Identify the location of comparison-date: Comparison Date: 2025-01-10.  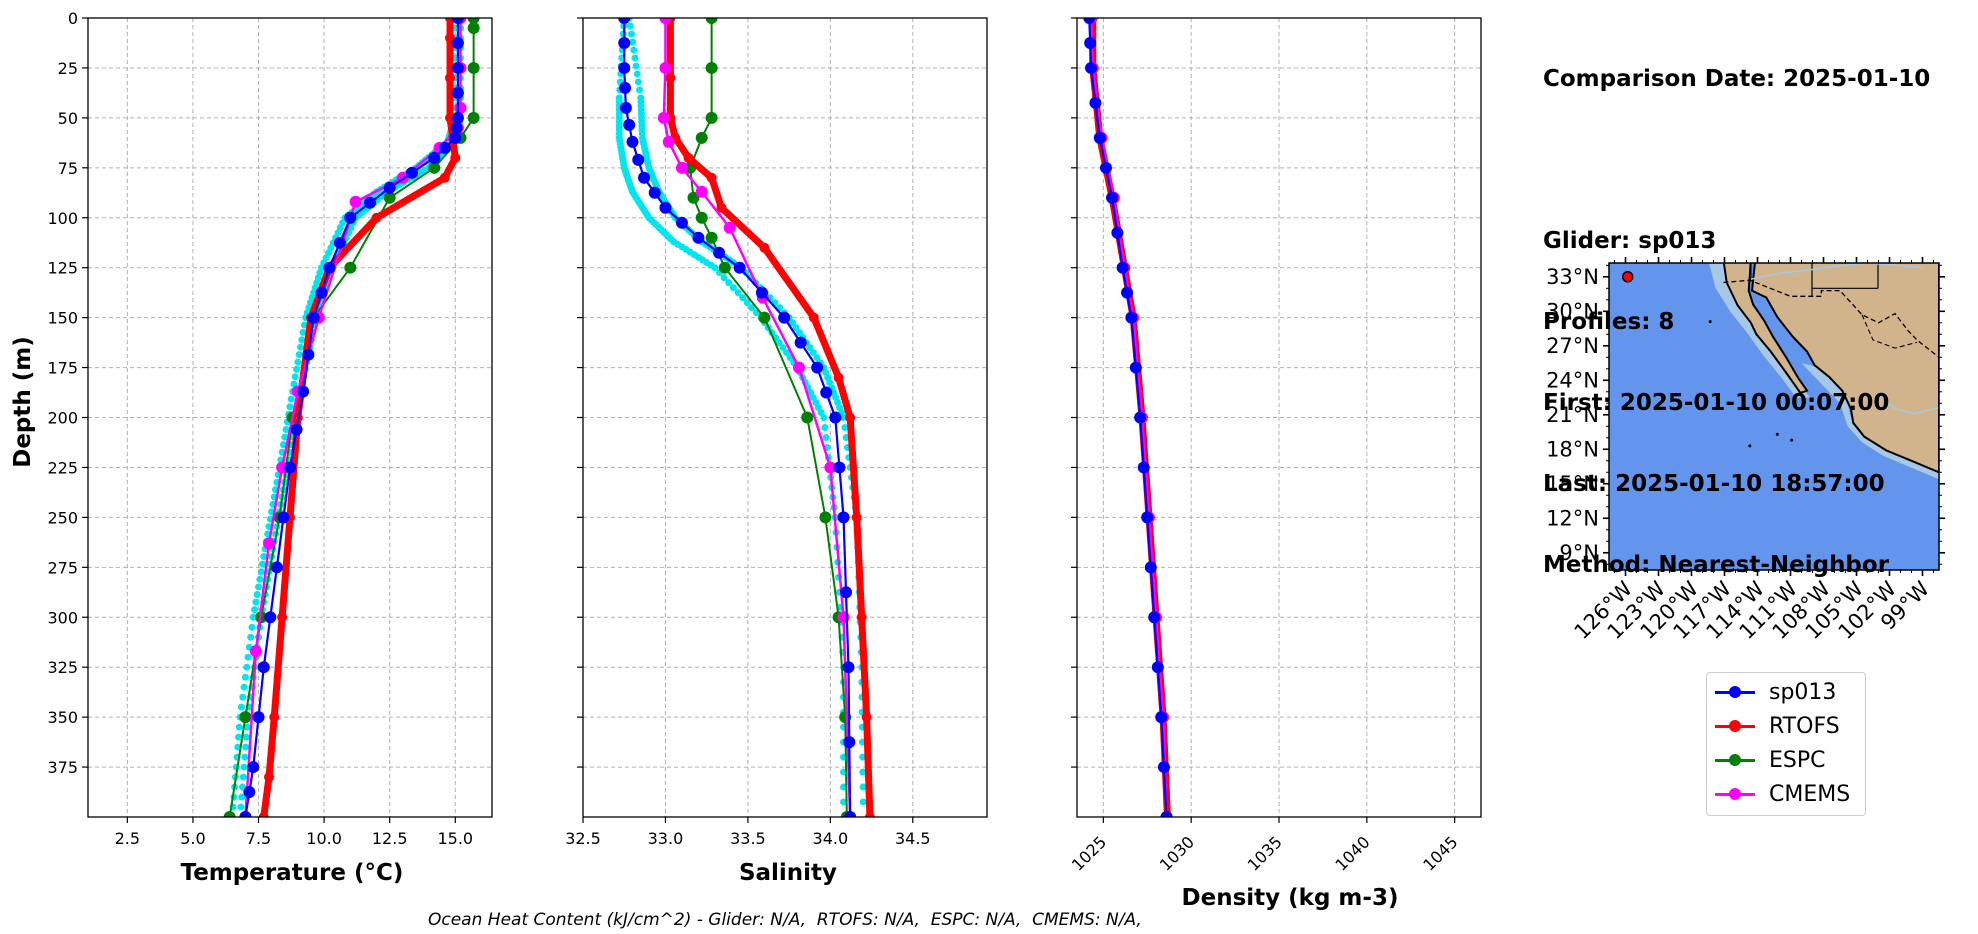
(1737, 79).